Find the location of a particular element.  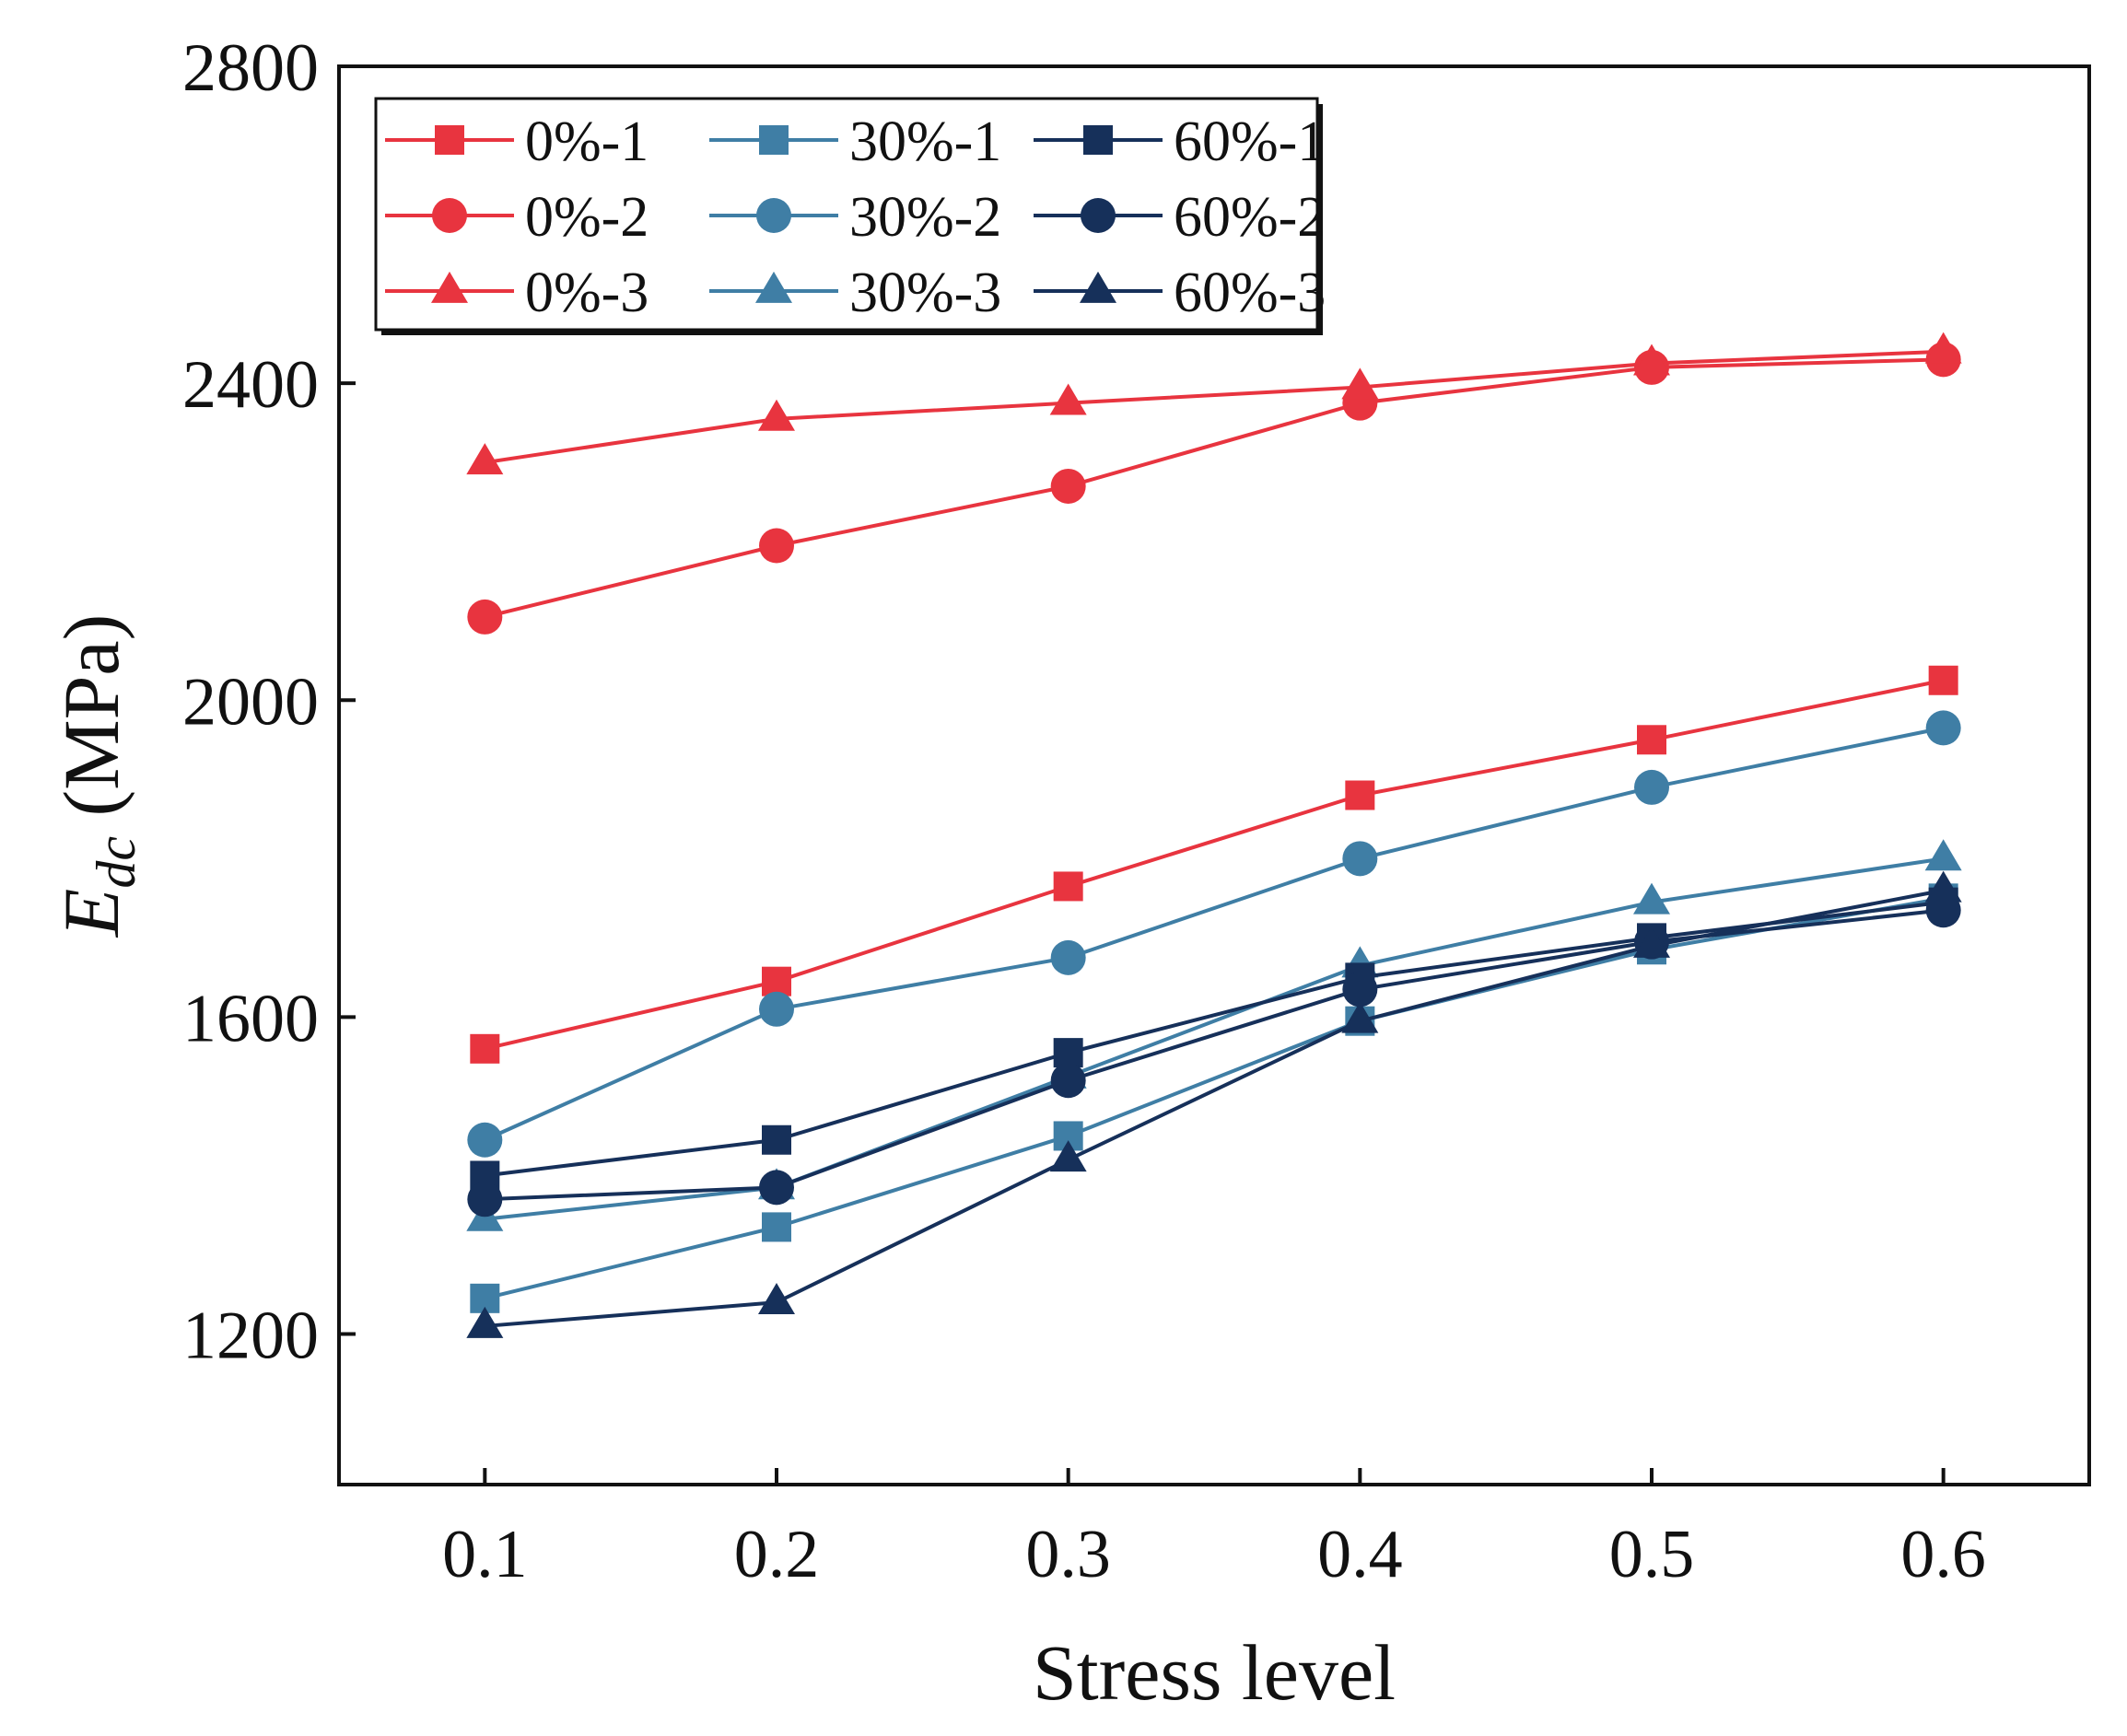

y-axis-symbol: E is located at coordinates (91, 914).